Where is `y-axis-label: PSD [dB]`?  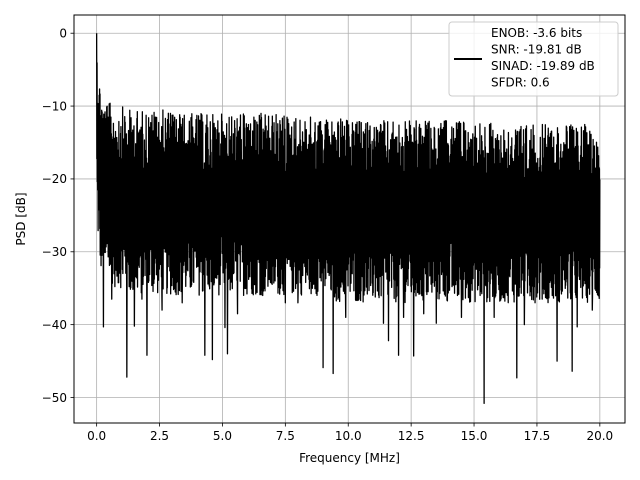
y-axis-label: PSD [dB] is located at coordinates (21, 218).